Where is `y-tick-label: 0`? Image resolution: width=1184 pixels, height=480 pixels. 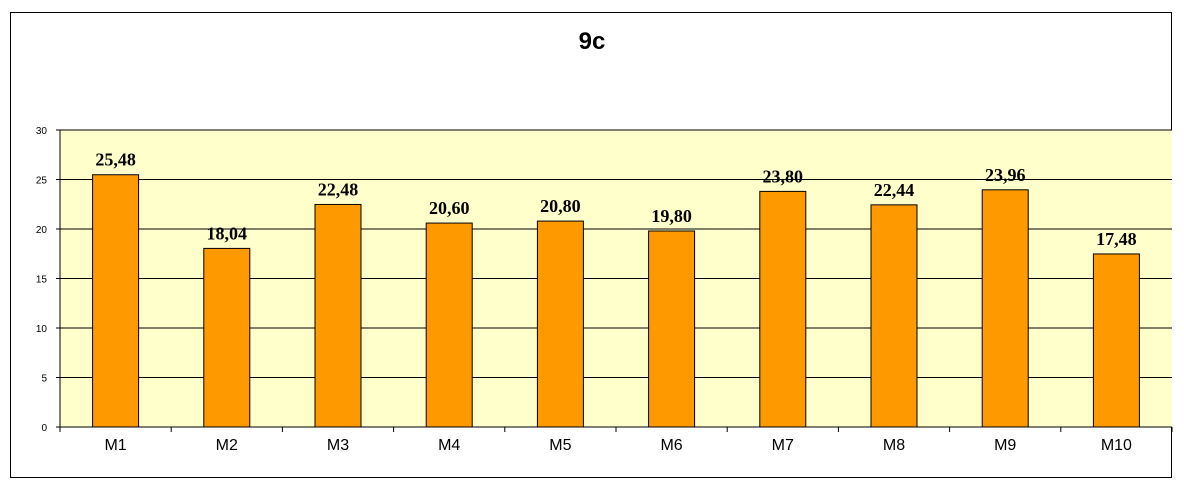
y-tick-label: 0 is located at coordinates (44, 428).